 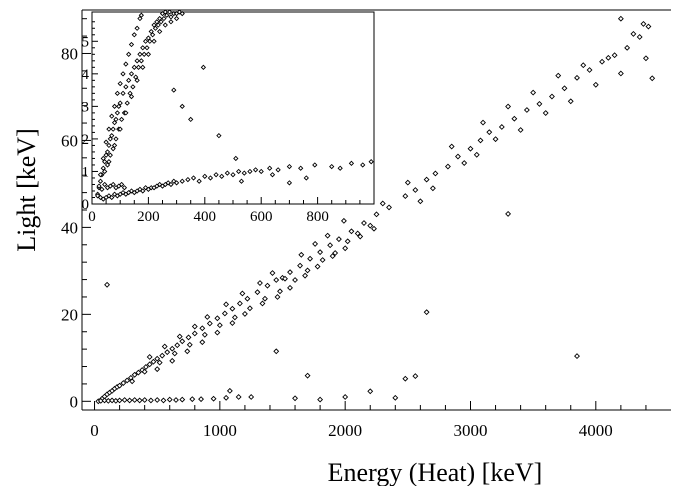 I want to click on main-x-tick-label: 4000, so click(x=596, y=430).